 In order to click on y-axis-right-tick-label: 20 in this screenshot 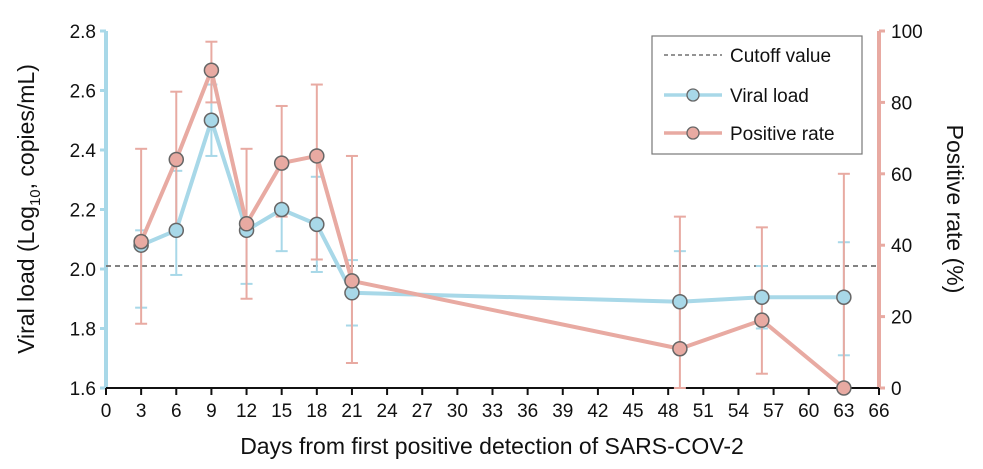, I will do `click(901, 318)`.